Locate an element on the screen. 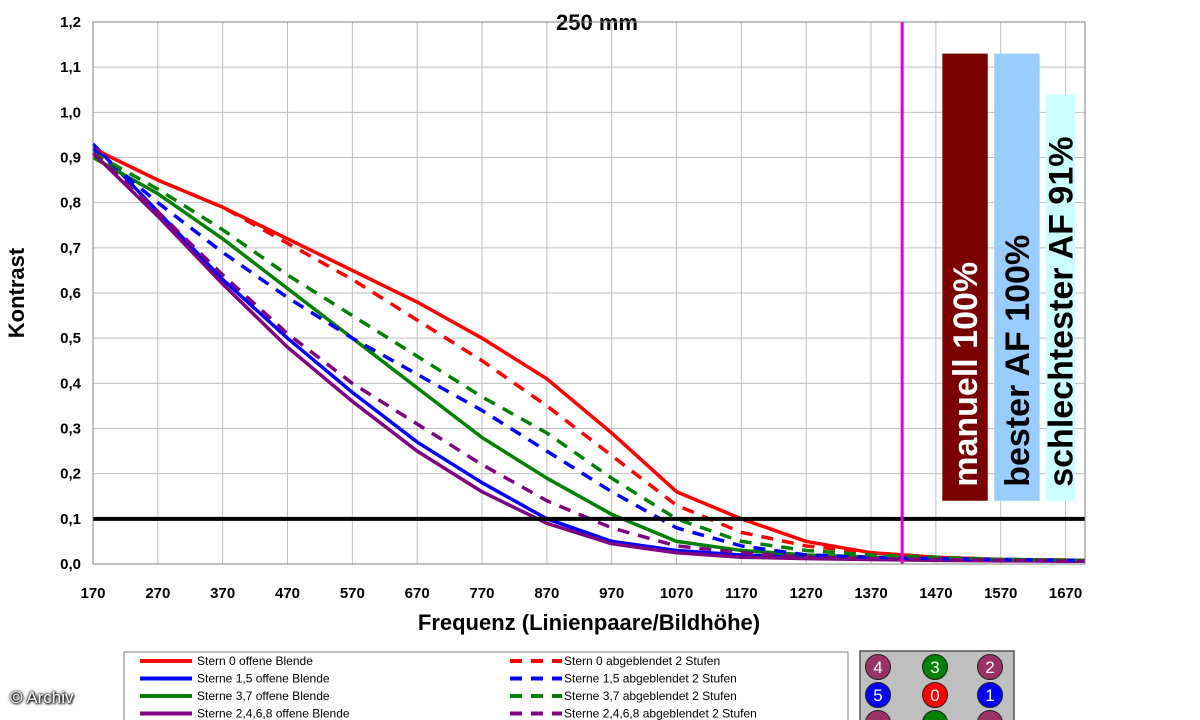 The width and height of the screenshot is (1200, 720). x-tick-label: 1170 is located at coordinates (741, 593).